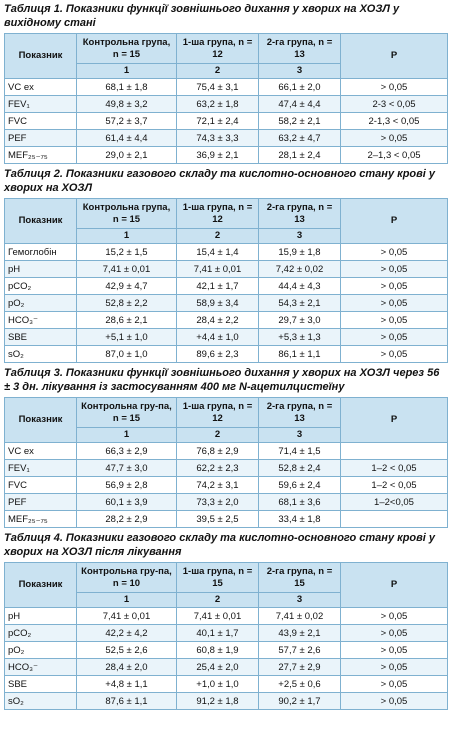  I want to click on table-cell: 58,9 ± 3,4, so click(217, 303).